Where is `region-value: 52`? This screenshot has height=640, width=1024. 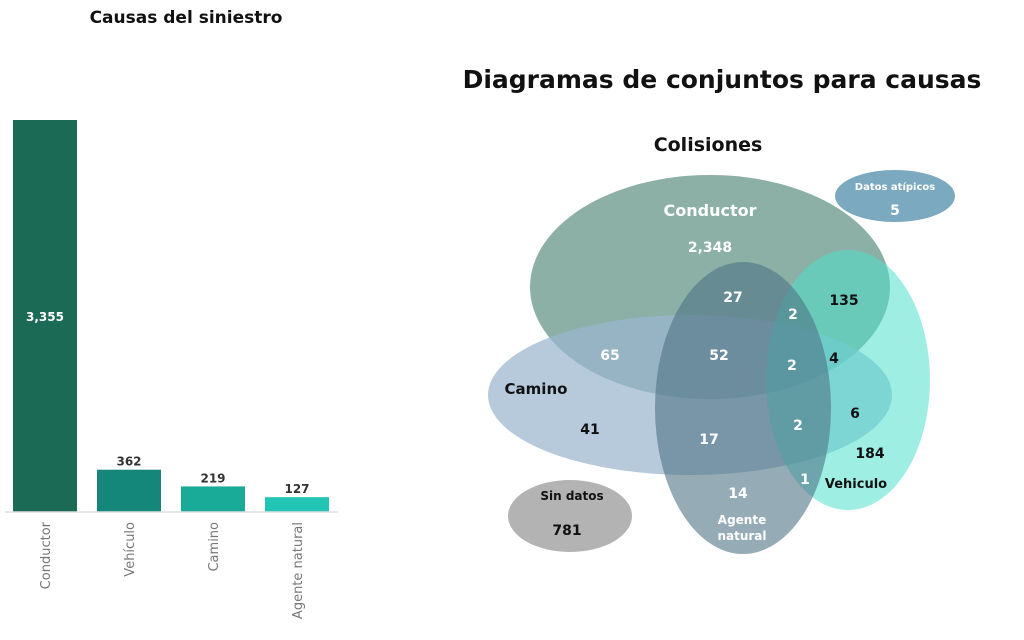
region-value: 52 is located at coordinates (718, 356).